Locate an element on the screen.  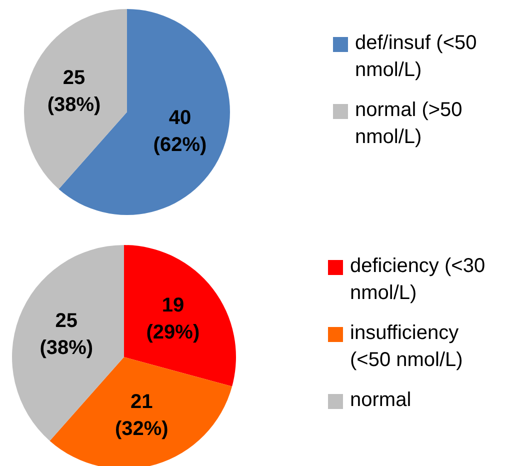
data-label: 21 (32%) is located at coordinates (141, 415).